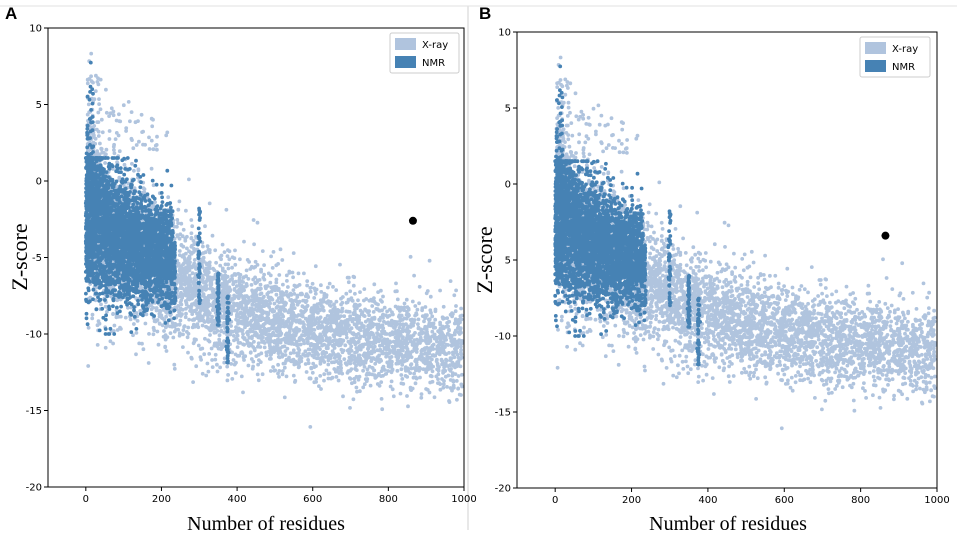 The width and height of the screenshot is (957, 540). I want to click on query-point-a, so click(412, 220).